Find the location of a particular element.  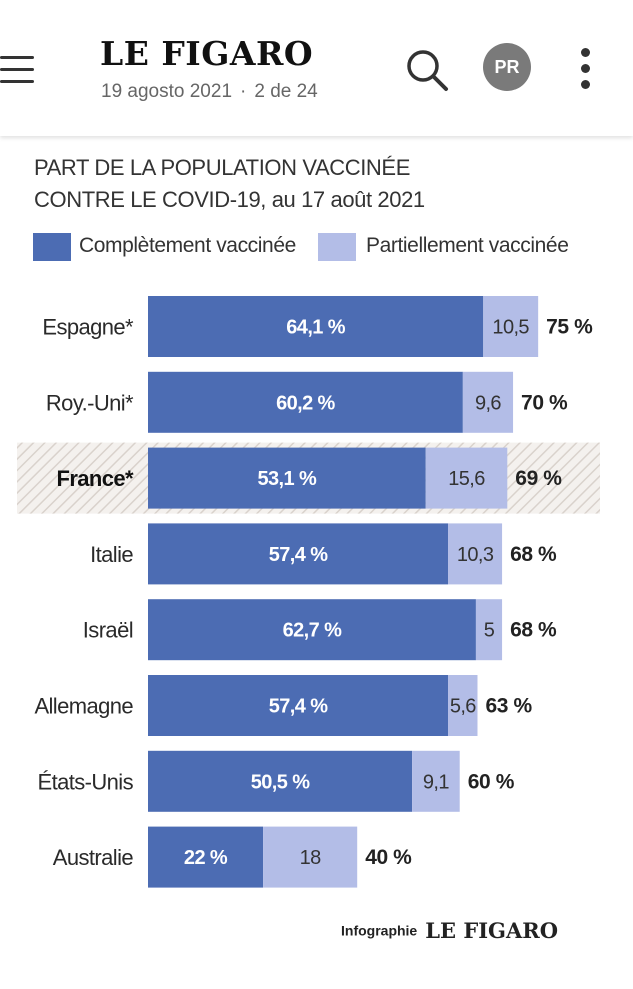

gallery-position: 2 de 24 is located at coordinates (286, 91).